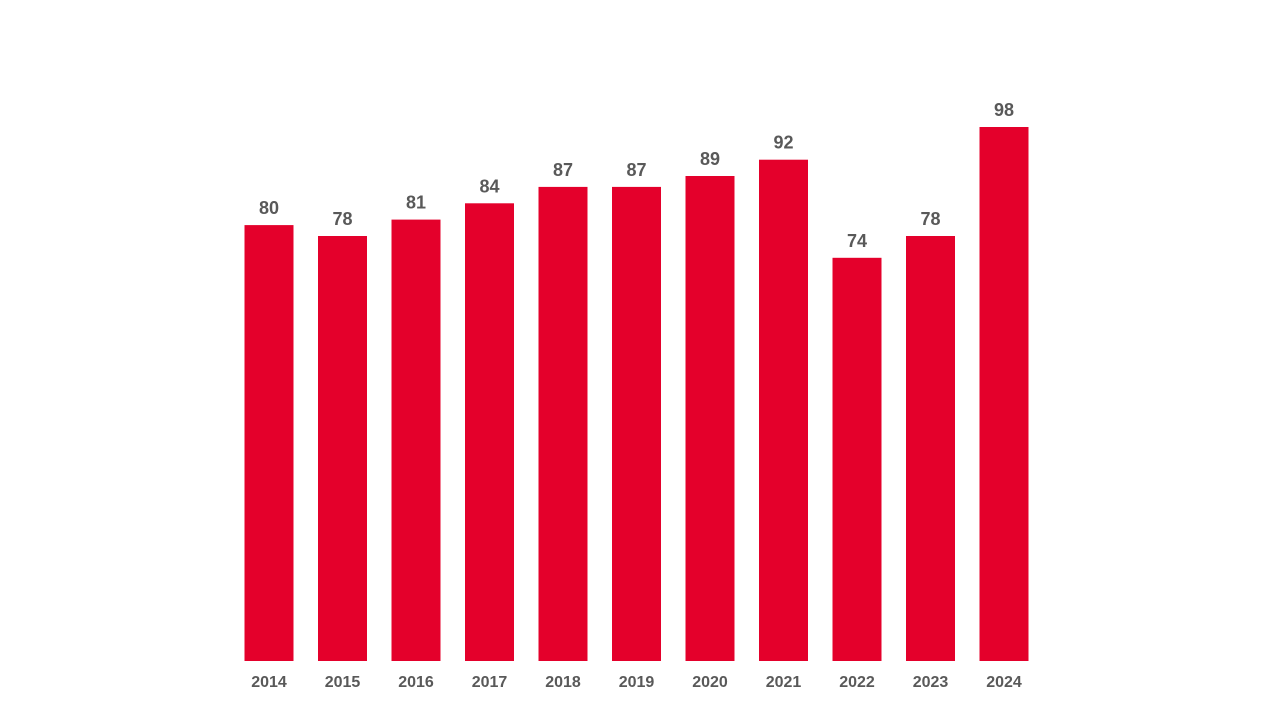  What do you see at coordinates (342, 219) in the screenshot?
I see `data-label-2015: 78` at bounding box center [342, 219].